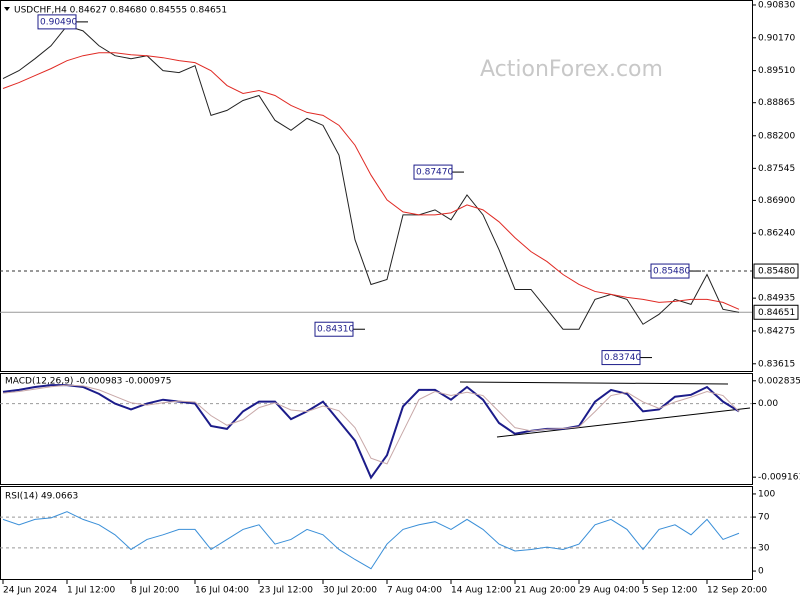 This screenshot has width=800, height=600. What do you see at coordinates (766, 494) in the screenshot?
I see `y-tick-label: 100` at bounding box center [766, 494].